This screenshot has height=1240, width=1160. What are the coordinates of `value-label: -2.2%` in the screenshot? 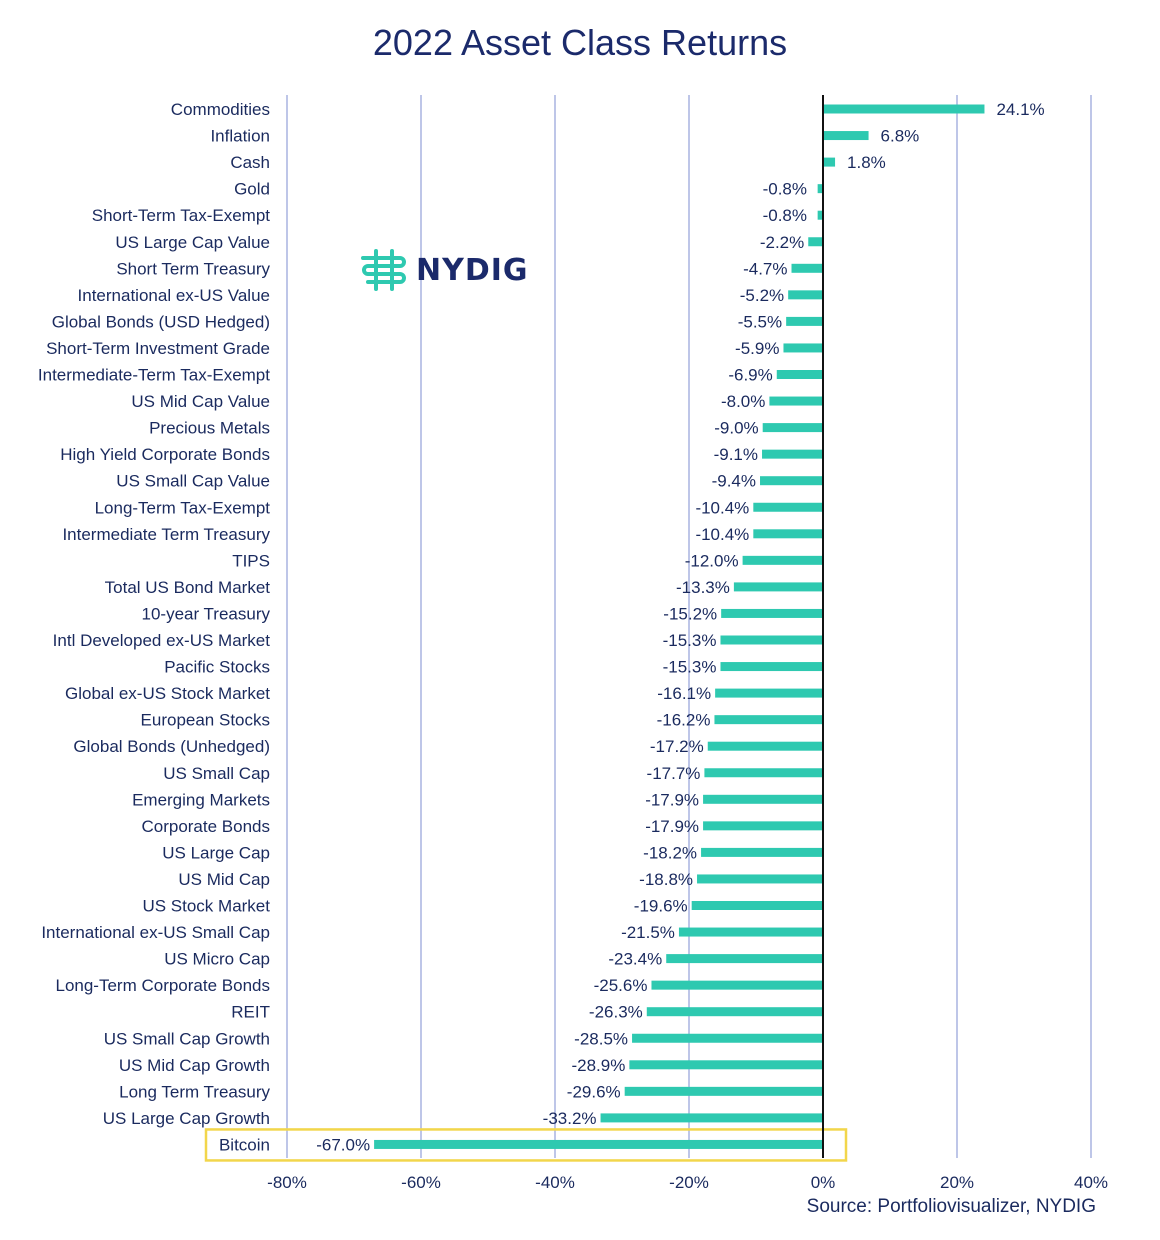 It's located at (782, 242).